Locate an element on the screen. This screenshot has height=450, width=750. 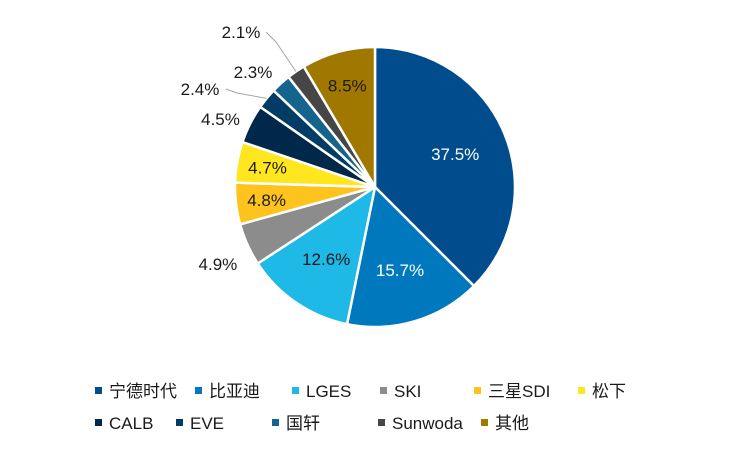
legend-label: SKI is located at coordinates (407, 391).